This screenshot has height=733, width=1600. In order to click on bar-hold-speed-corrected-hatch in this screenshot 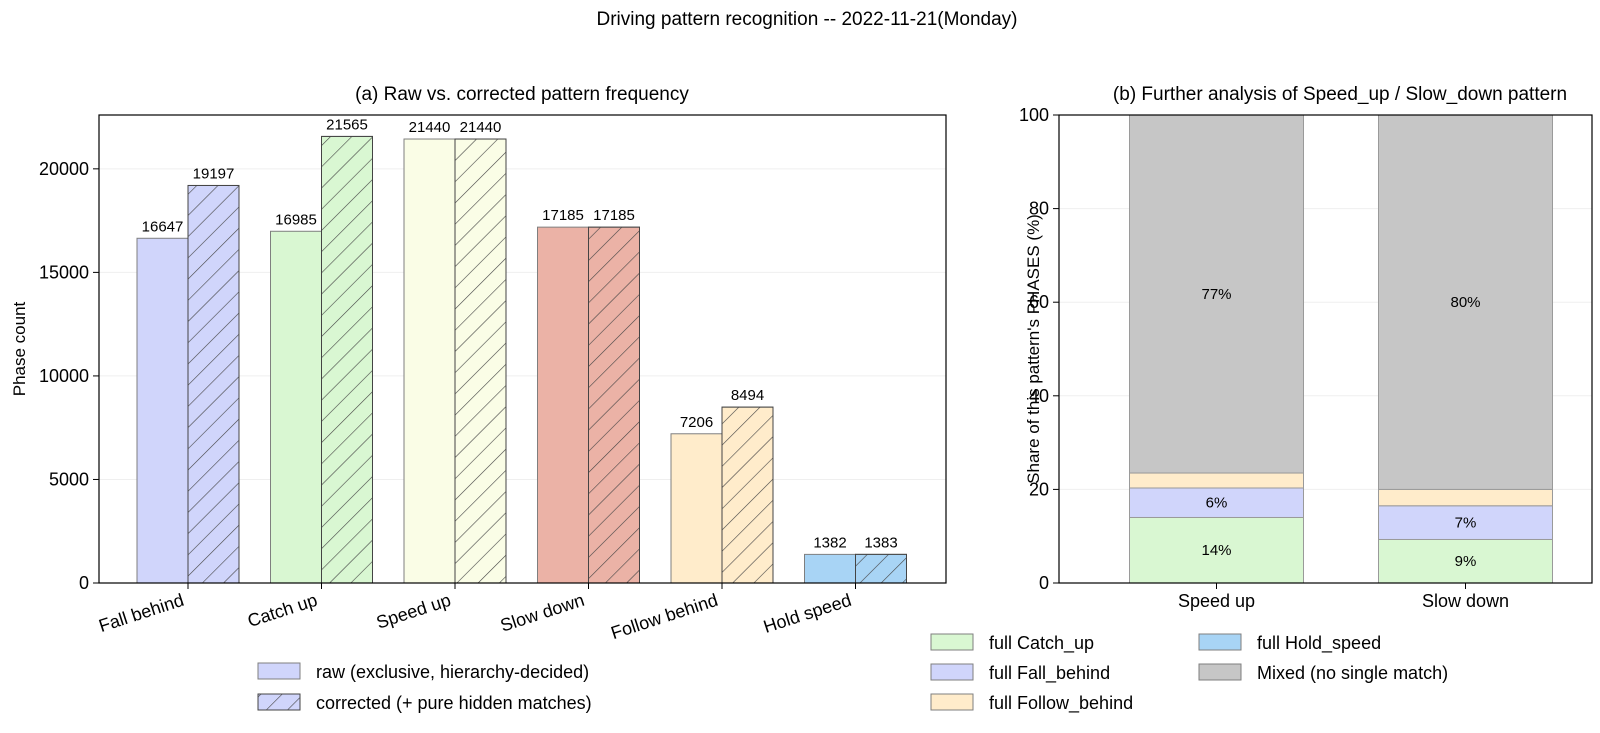, I will do `click(881, 568)`.